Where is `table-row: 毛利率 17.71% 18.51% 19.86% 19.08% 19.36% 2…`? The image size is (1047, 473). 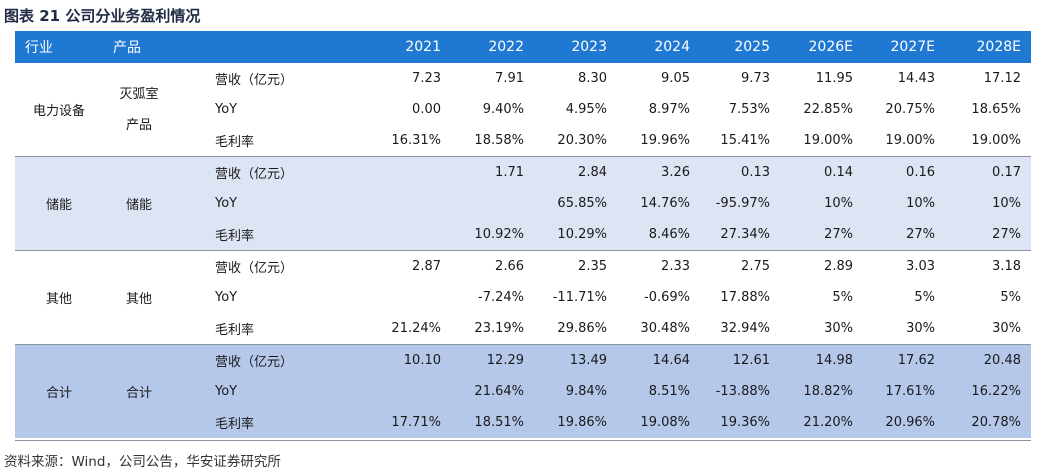
table-row: 毛利率 17.71% 18.51% 19.86% 19.08% 19.36% 2… is located at coordinates (523, 422).